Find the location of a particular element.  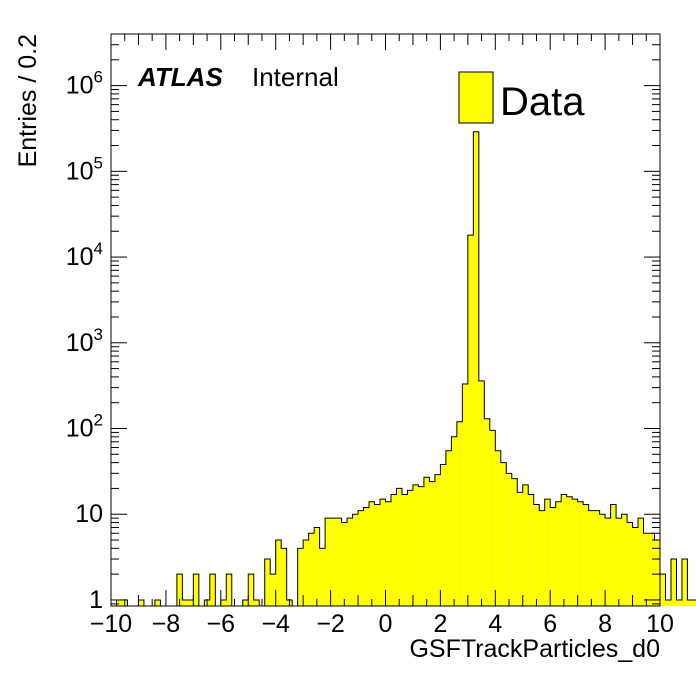

y-tick-label: 10 is located at coordinates (89, 514).